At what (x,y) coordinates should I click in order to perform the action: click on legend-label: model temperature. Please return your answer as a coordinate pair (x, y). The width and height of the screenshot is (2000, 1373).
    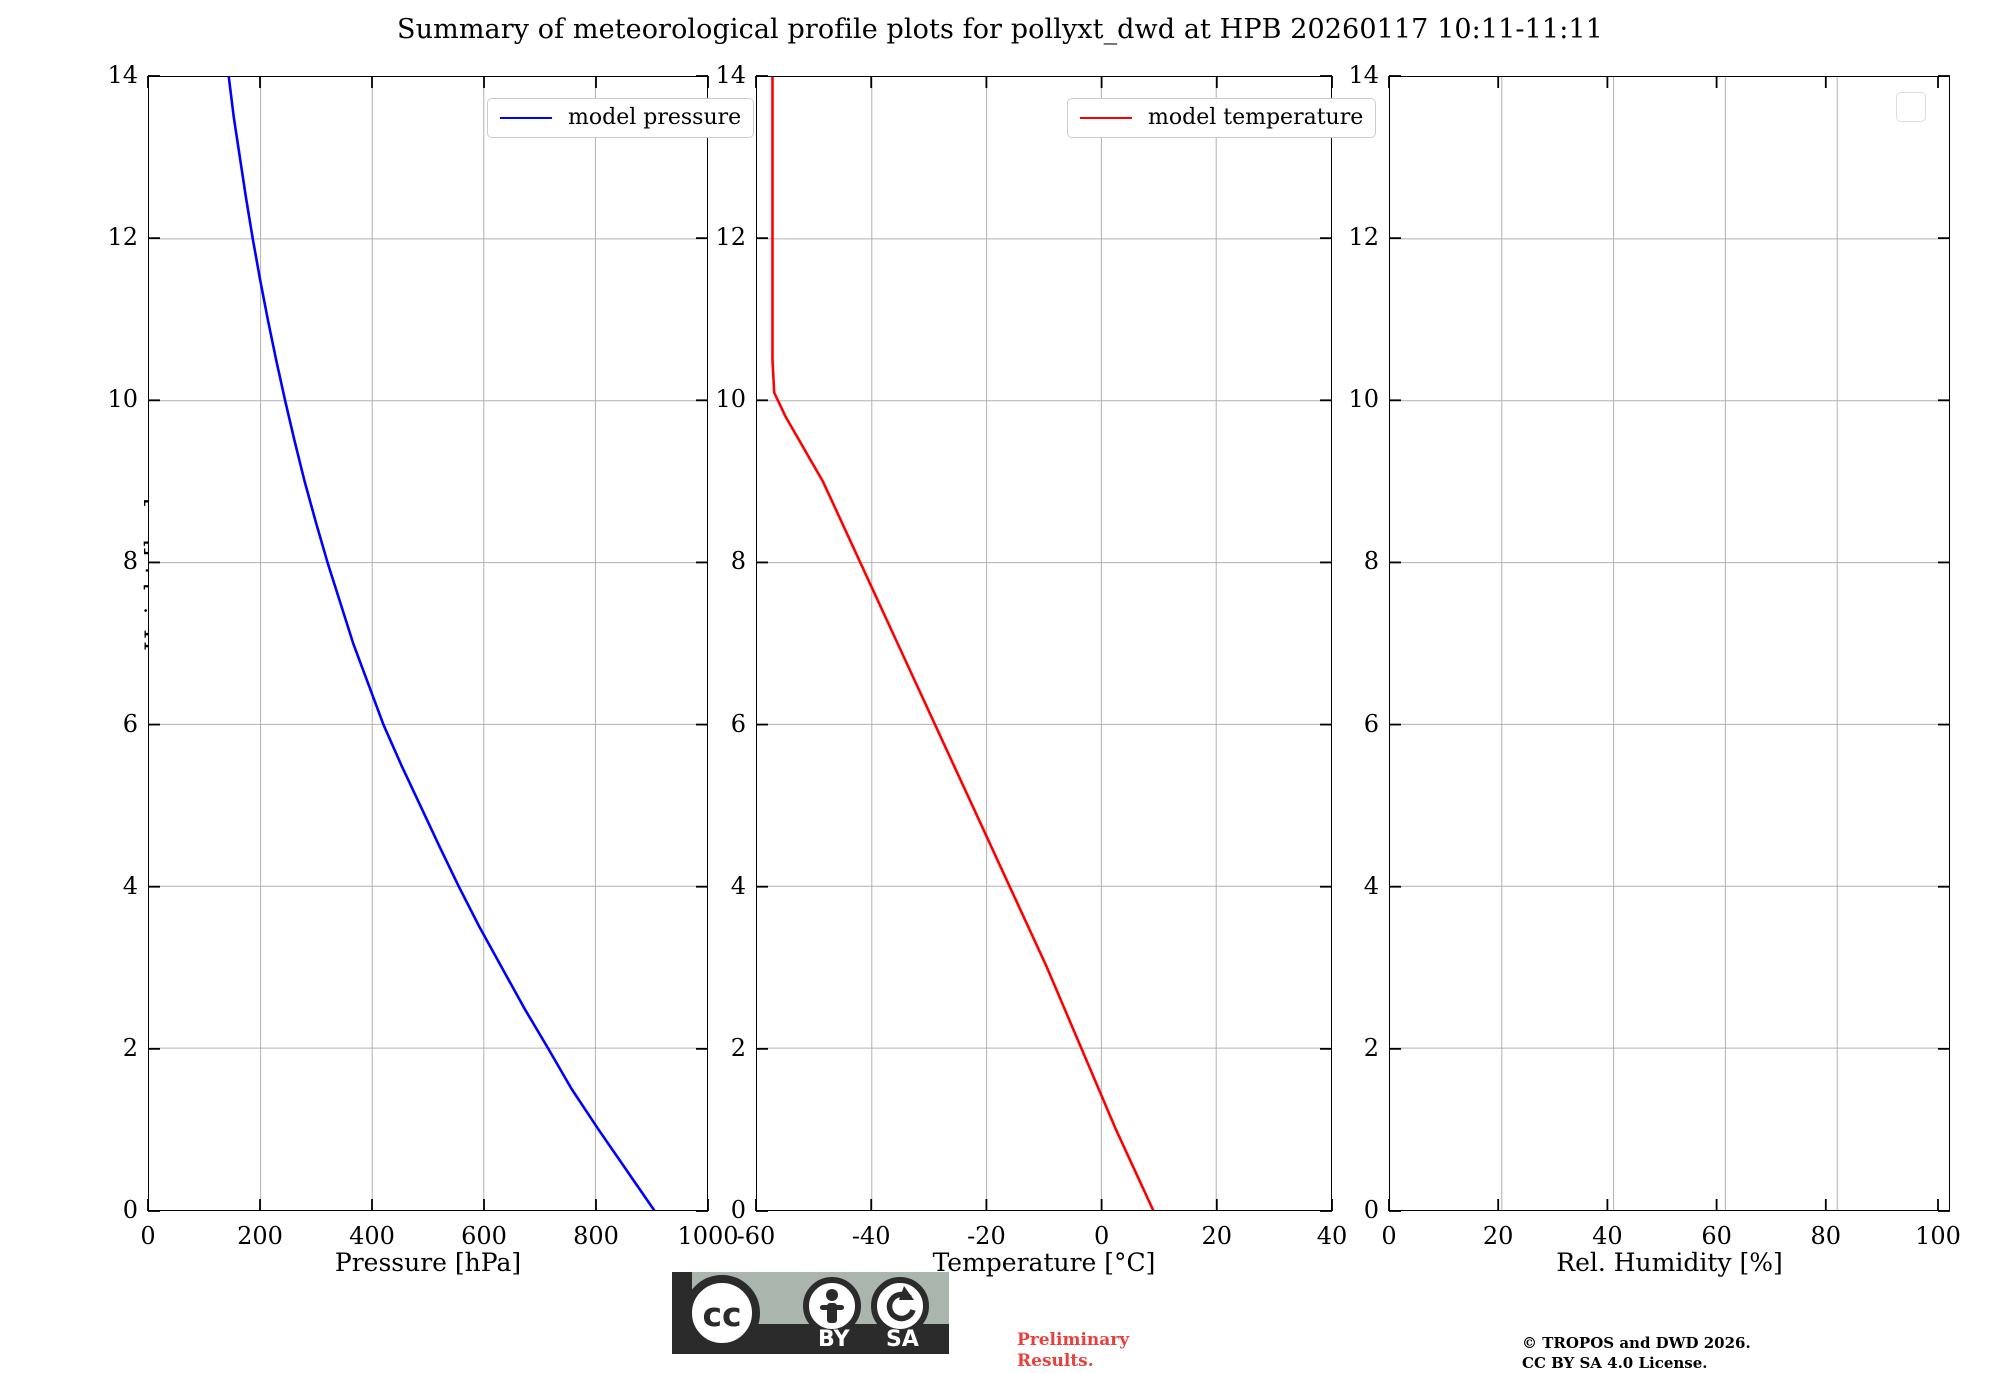
    Looking at the image, I should click on (1255, 117).